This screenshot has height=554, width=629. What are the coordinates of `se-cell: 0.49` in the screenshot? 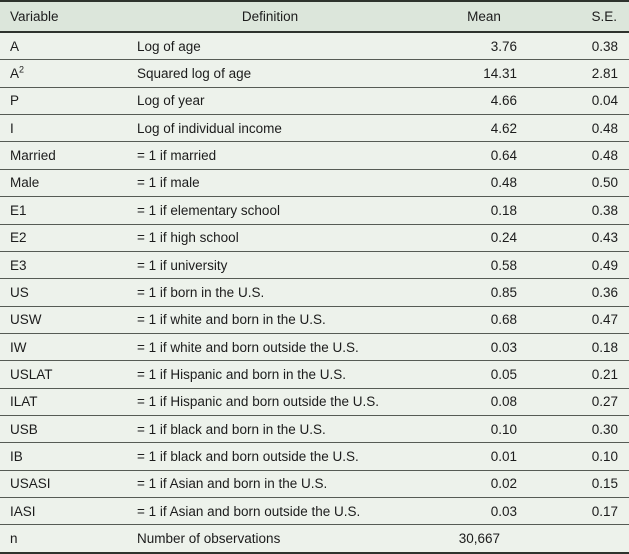 It's located at (579, 265).